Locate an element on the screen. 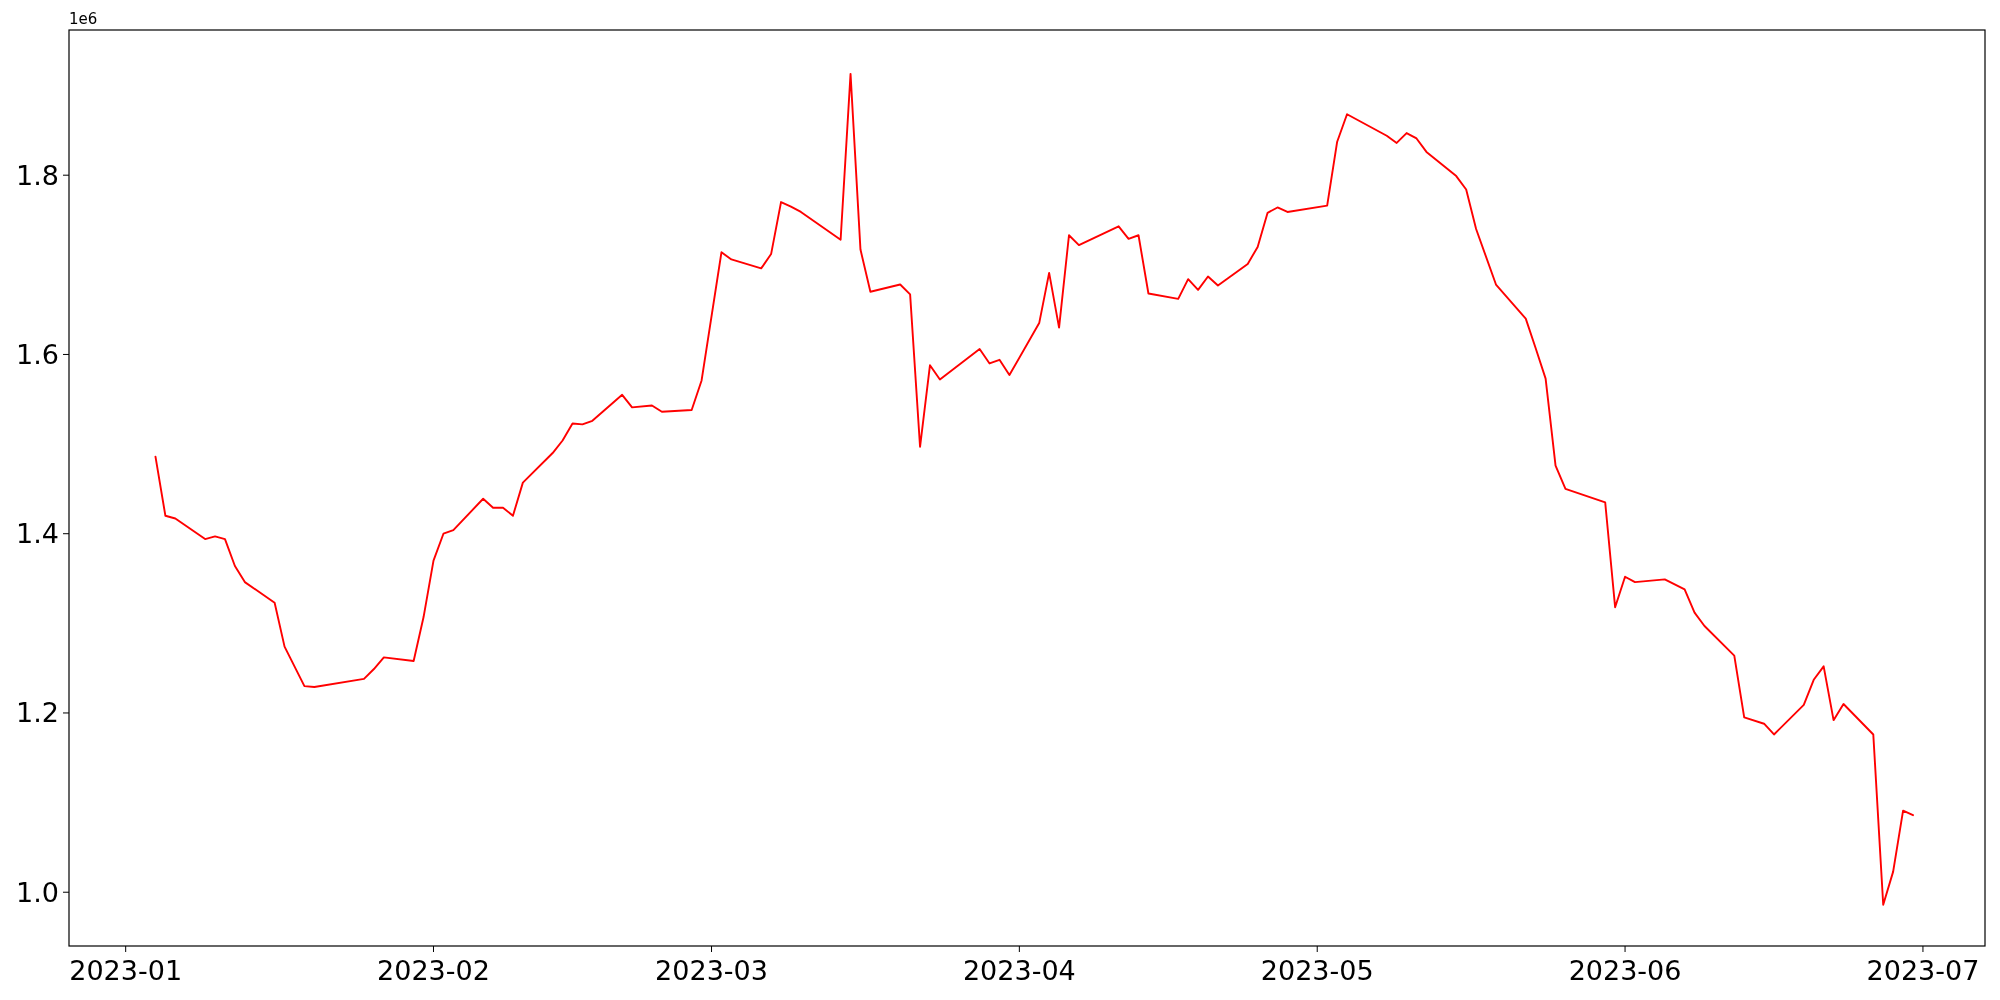  y-tick-label: 1.8 is located at coordinates (37, 175).